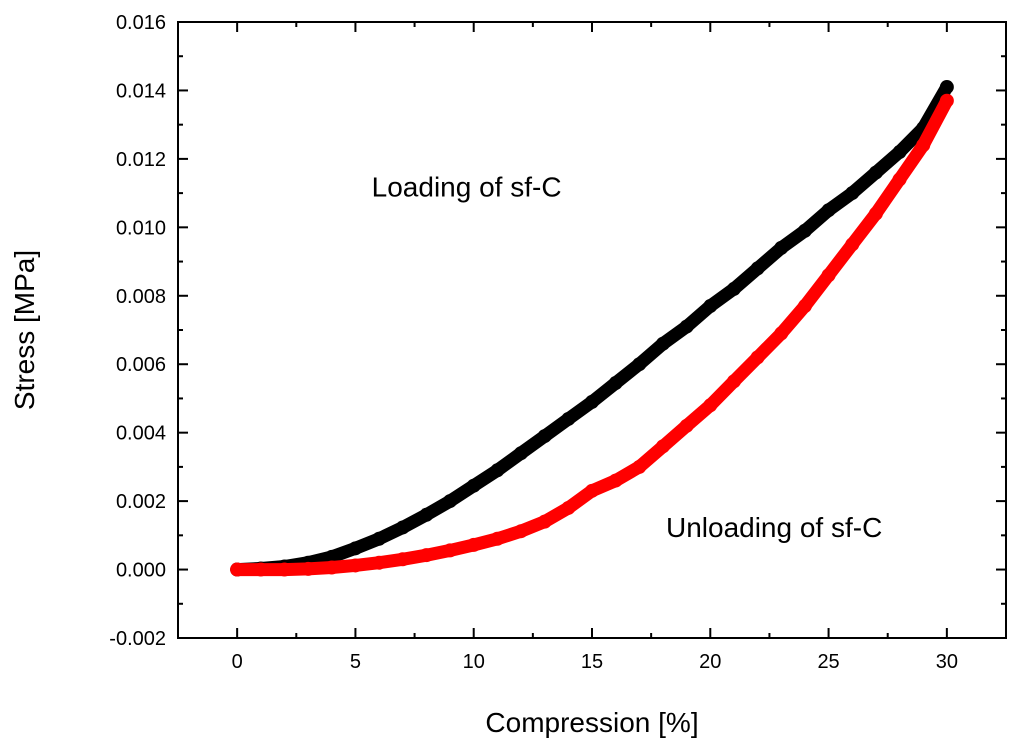 This screenshot has height=750, width=1024. What do you see at coordinates (141, 434) in the screenshot?
I see `y-tick-label: 0.004` at bounding box center [141, 434].